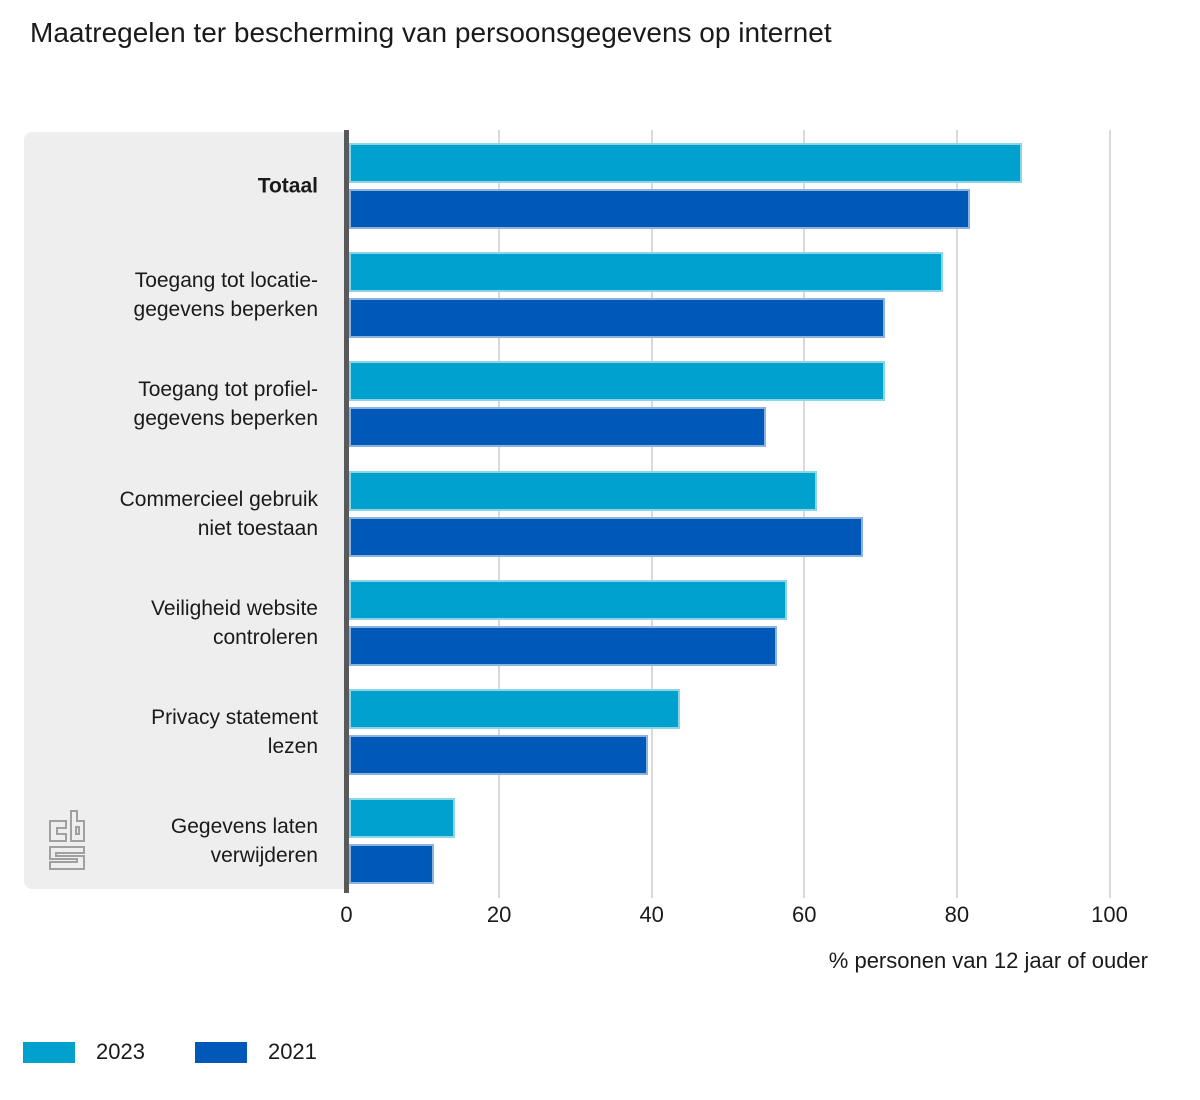  I want to click on category-label-4: Veiligheid website controleren, so click(234, 622).